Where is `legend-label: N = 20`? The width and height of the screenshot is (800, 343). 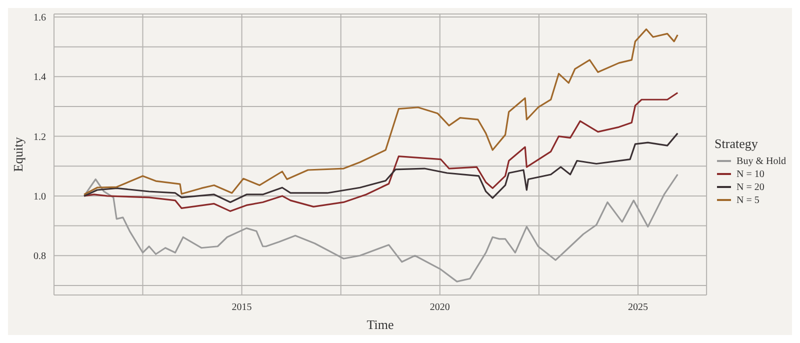 legend-label: N = 20 is located at coordinates (750, 187).